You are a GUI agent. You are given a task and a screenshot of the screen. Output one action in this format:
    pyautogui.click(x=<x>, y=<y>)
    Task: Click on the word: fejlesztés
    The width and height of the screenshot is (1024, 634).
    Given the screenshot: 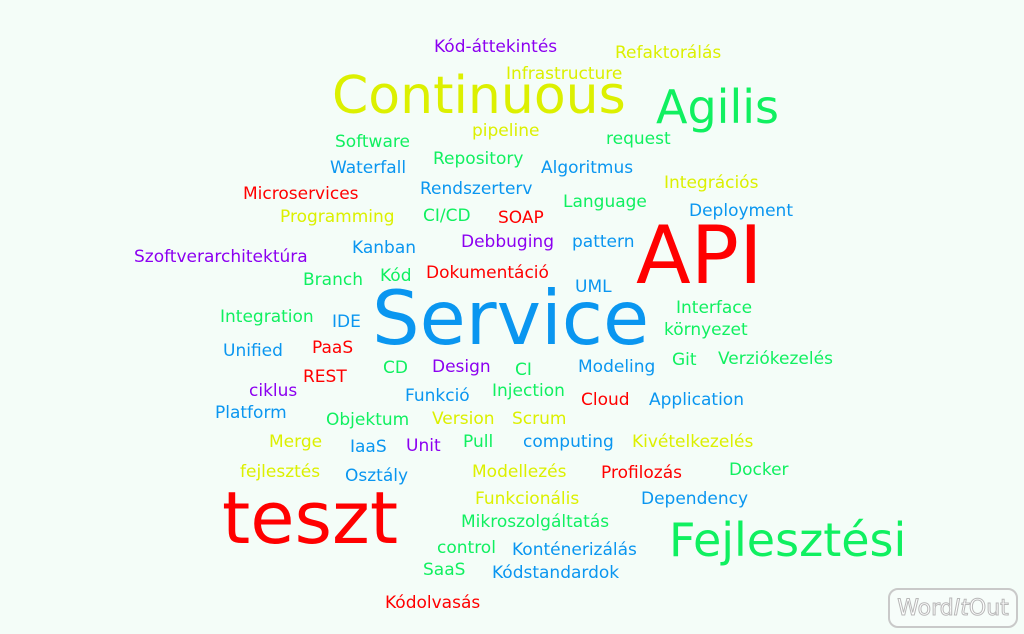 What is the action you would take?
    pyautogui.click(x=280, y=472)
    